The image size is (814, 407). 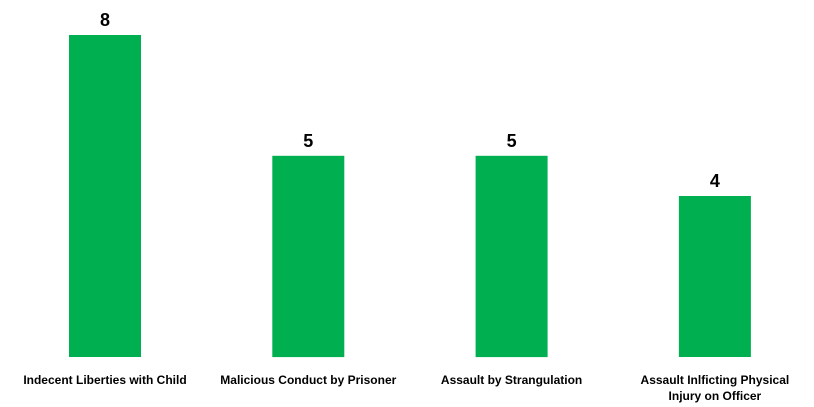 What do you see at coordinates (105, 20) in the screenshot?
I see `data-label-0: 8` at bounding box center [105, 20].